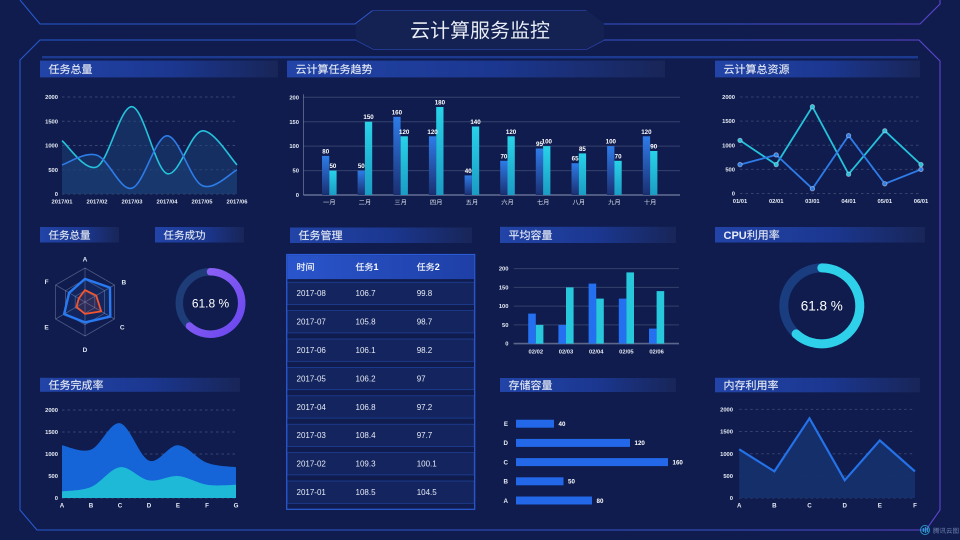  Describe the element at coordinates (312, 293) in the screenshot. I see `svg-text: 2017-08` at that location.